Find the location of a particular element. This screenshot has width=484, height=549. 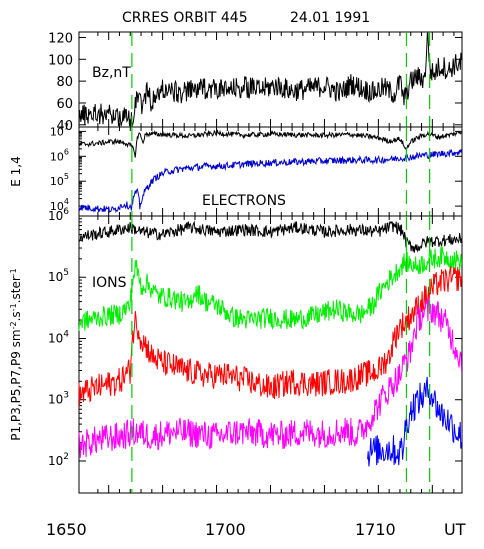

y-tick-label-electrons: 10⁷ is located at coordinates (59, 130).